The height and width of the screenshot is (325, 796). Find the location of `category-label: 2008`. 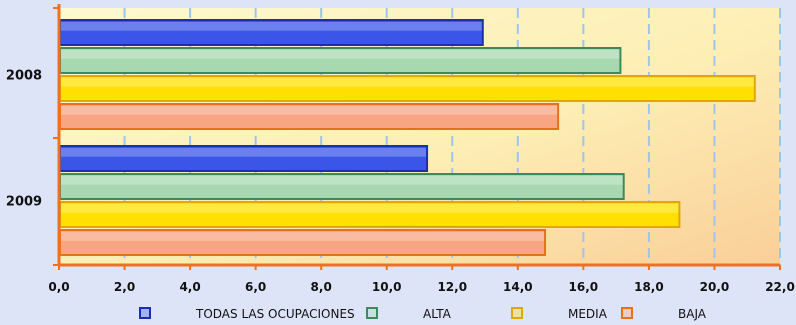

category-label: 2008 is located at coordinates (24, 76).